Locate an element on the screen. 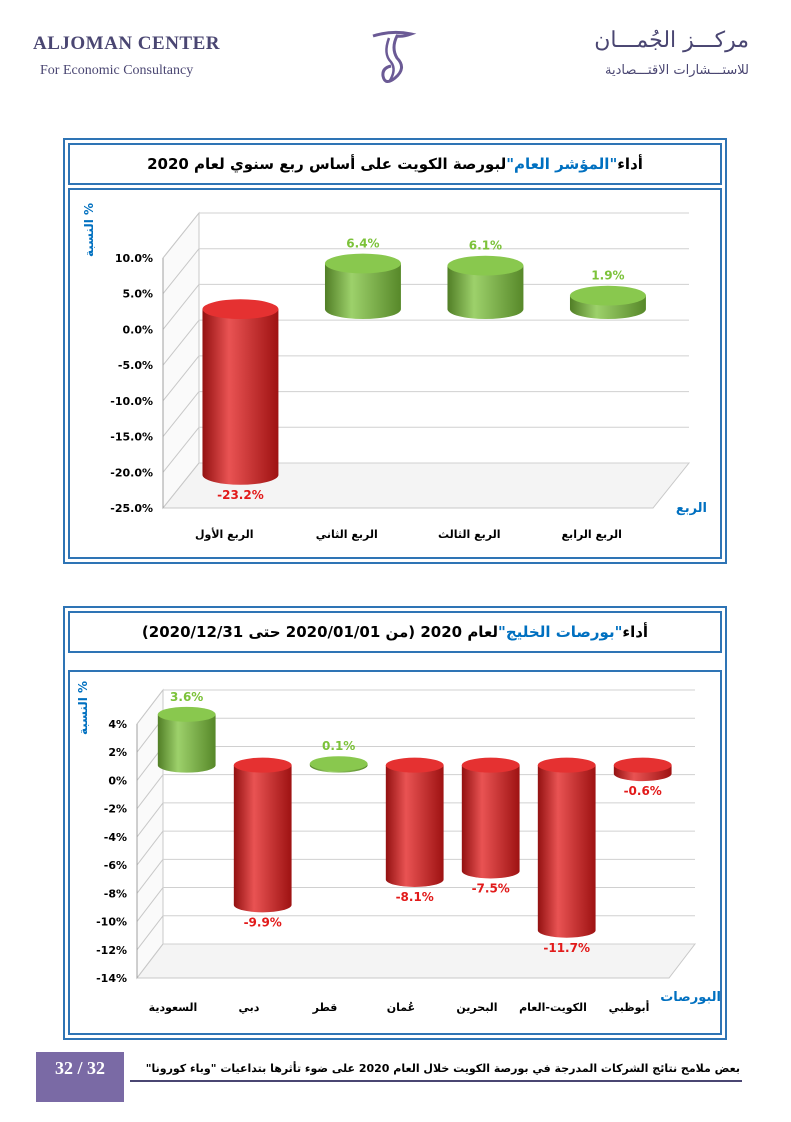 The image size is (791, 1122). data-label: -0.6% is located at coordinates (643, 791).